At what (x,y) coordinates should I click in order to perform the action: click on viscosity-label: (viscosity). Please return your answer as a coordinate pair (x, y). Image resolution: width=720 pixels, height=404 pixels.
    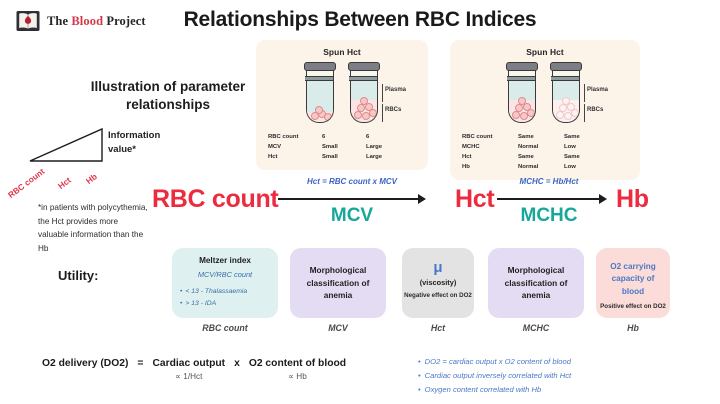
    Looking at the image, I should click on (438, 282).